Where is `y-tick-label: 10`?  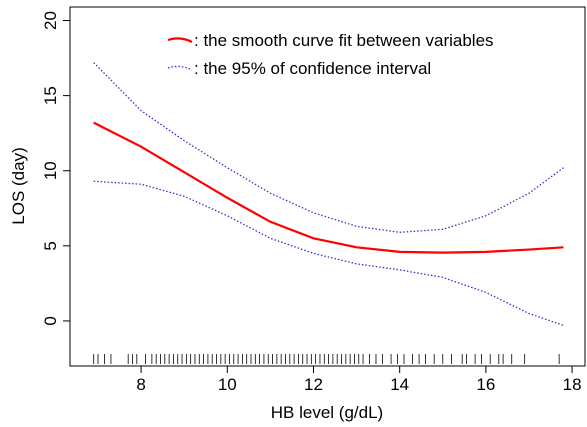
y-tick-label: 10 is located at coordinates (50, 170).